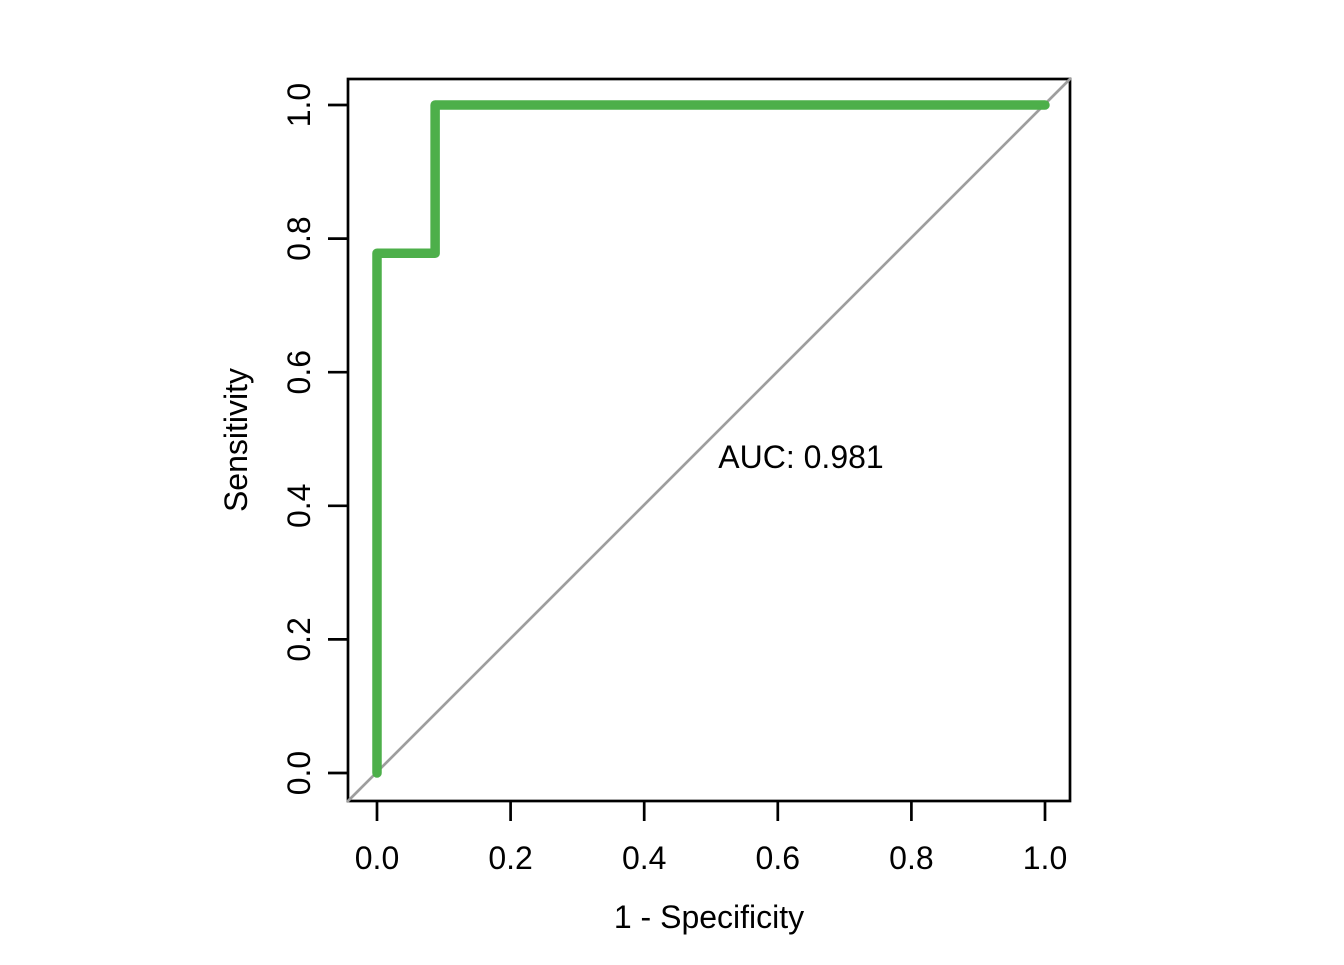 This screenshot has width=1344, height=965. I want to click on x-axis-tick-label-2: 0.4, so click(644, 858).